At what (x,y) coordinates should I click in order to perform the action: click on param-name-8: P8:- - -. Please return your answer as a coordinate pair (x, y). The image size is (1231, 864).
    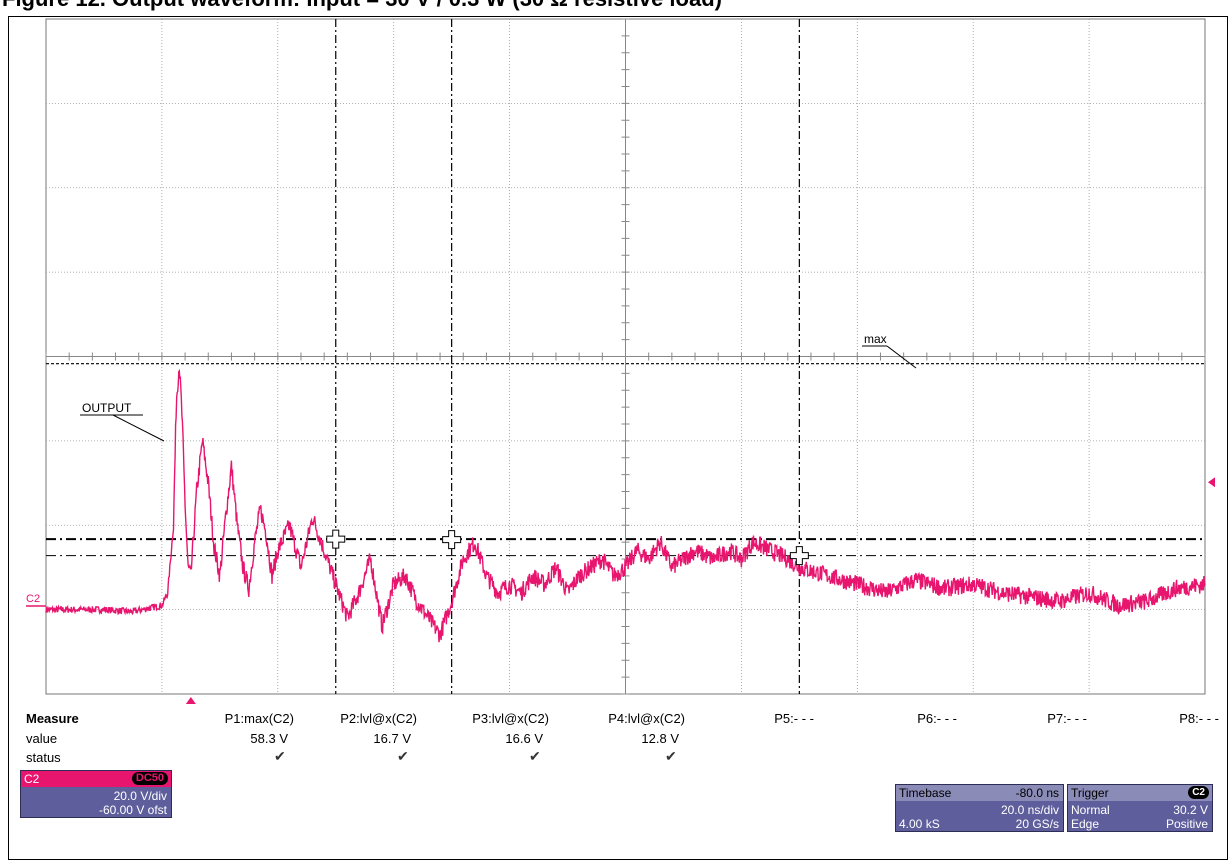
    Looking at the image, I should click on (1199, 718).